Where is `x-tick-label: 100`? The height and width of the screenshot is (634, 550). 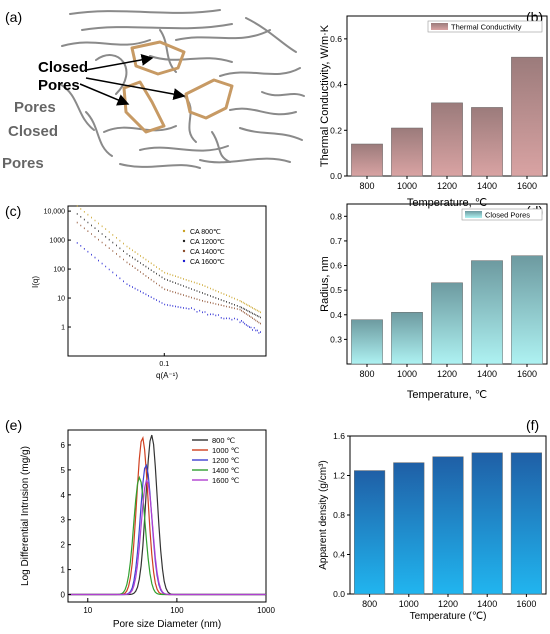
x-tick-label: 100 is located at coordinates (177, 610).